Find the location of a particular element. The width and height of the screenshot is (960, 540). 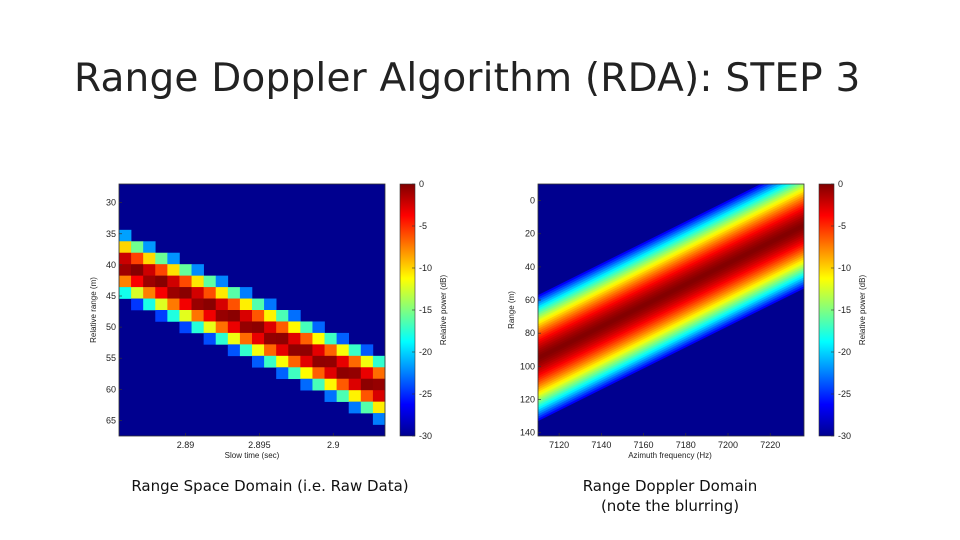

heatmap-cells is located at coordinates (252, 327).